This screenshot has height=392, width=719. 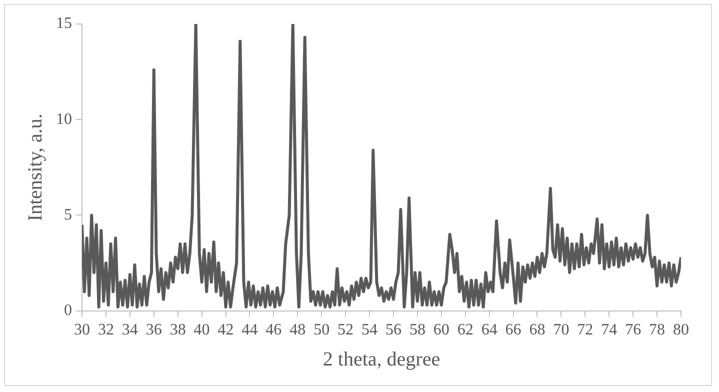 I want to click on y-axis-title: Intensity, a.u., so click(x=35, y=168).